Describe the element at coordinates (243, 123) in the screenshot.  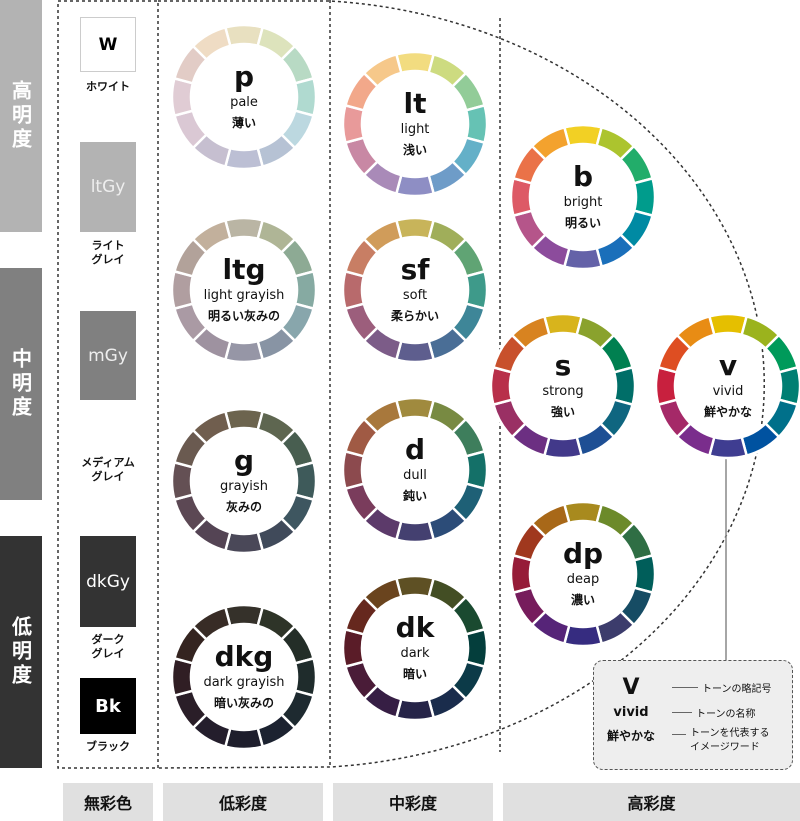
I see `tone-jp-name: 薄い` at that location.